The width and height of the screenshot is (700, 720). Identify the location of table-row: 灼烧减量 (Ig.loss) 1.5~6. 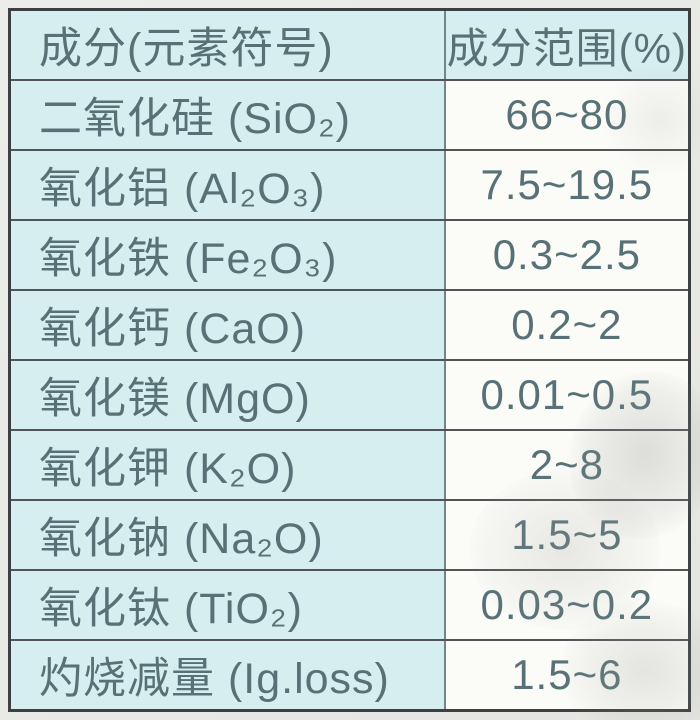
(349, 675).